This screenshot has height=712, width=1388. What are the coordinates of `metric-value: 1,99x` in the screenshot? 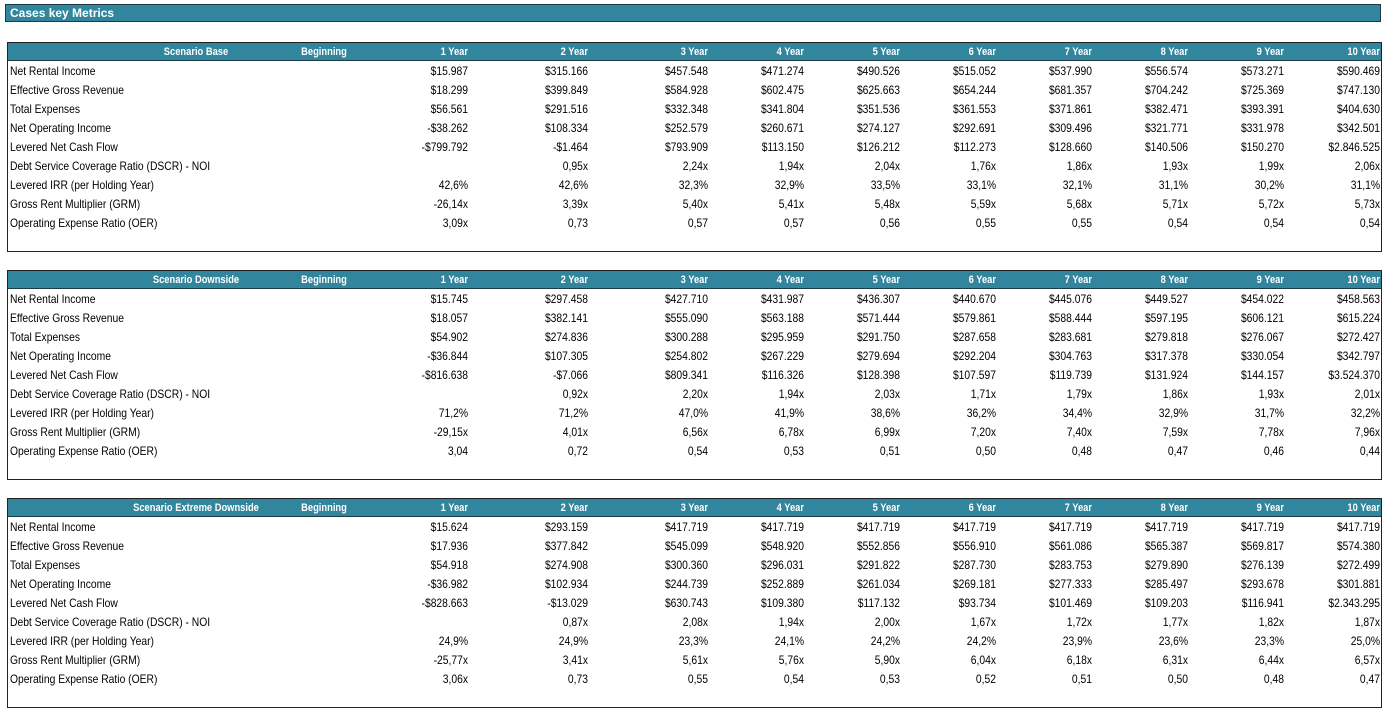 It's located at (1271, 166).